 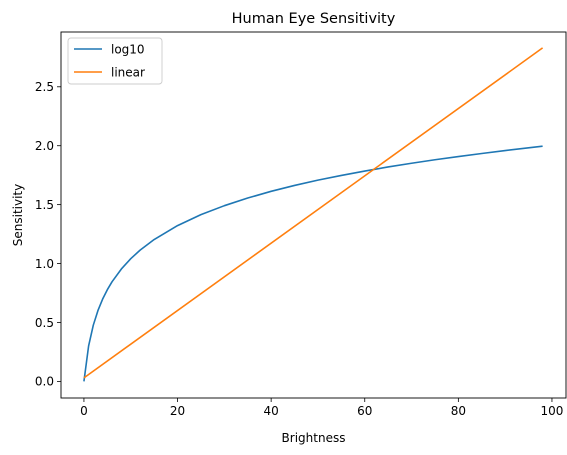 What do you see at coordinates (128, 50) in the screenshot?
I see `legend-label-log10: log10` at bounding box center [128, 50].